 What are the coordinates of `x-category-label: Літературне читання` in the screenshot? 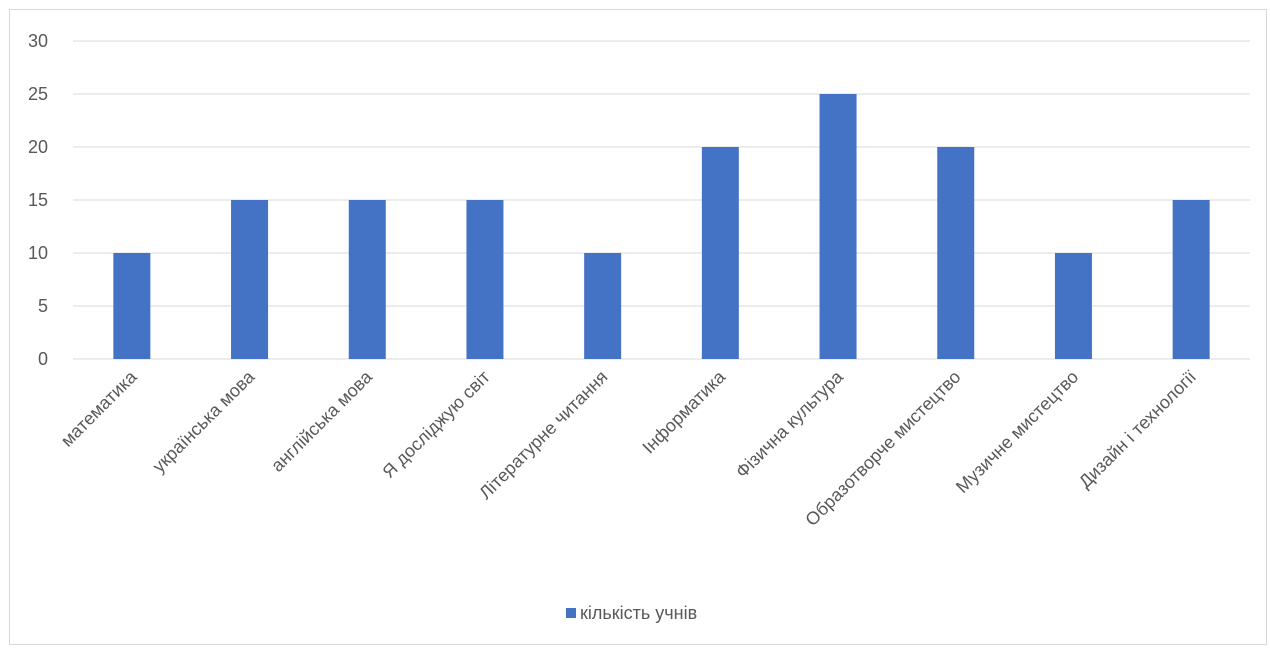 It's located at (543, 435).